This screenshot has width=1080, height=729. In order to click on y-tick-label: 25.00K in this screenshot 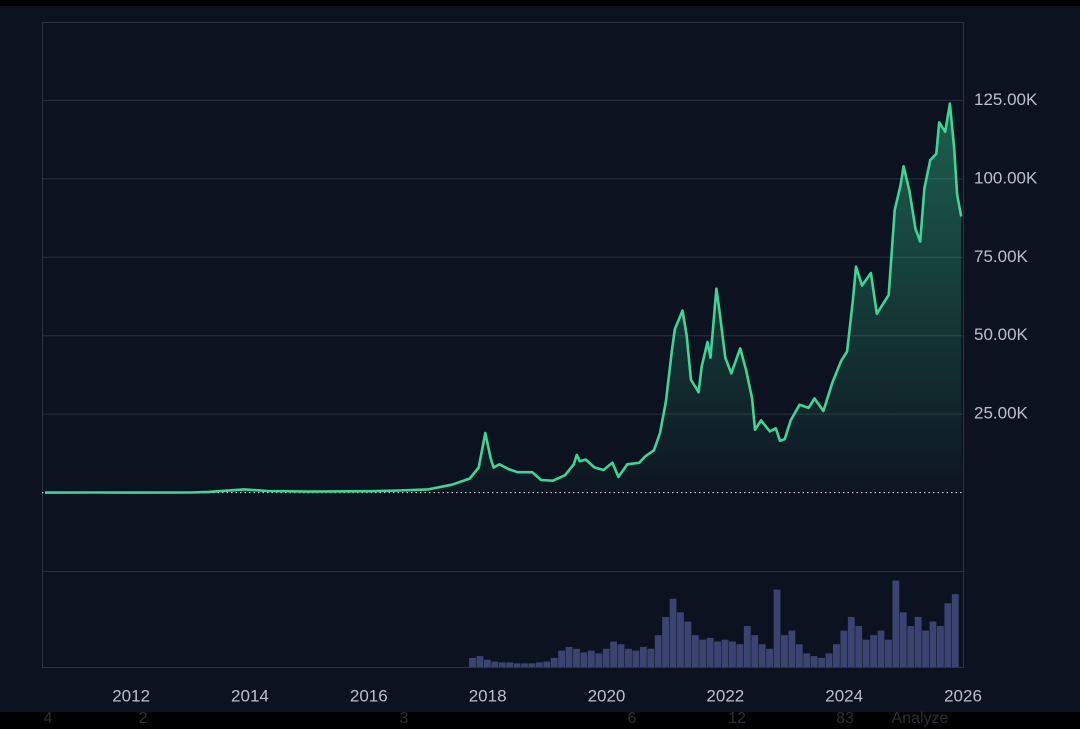, I will do `click(1001, 413)`.